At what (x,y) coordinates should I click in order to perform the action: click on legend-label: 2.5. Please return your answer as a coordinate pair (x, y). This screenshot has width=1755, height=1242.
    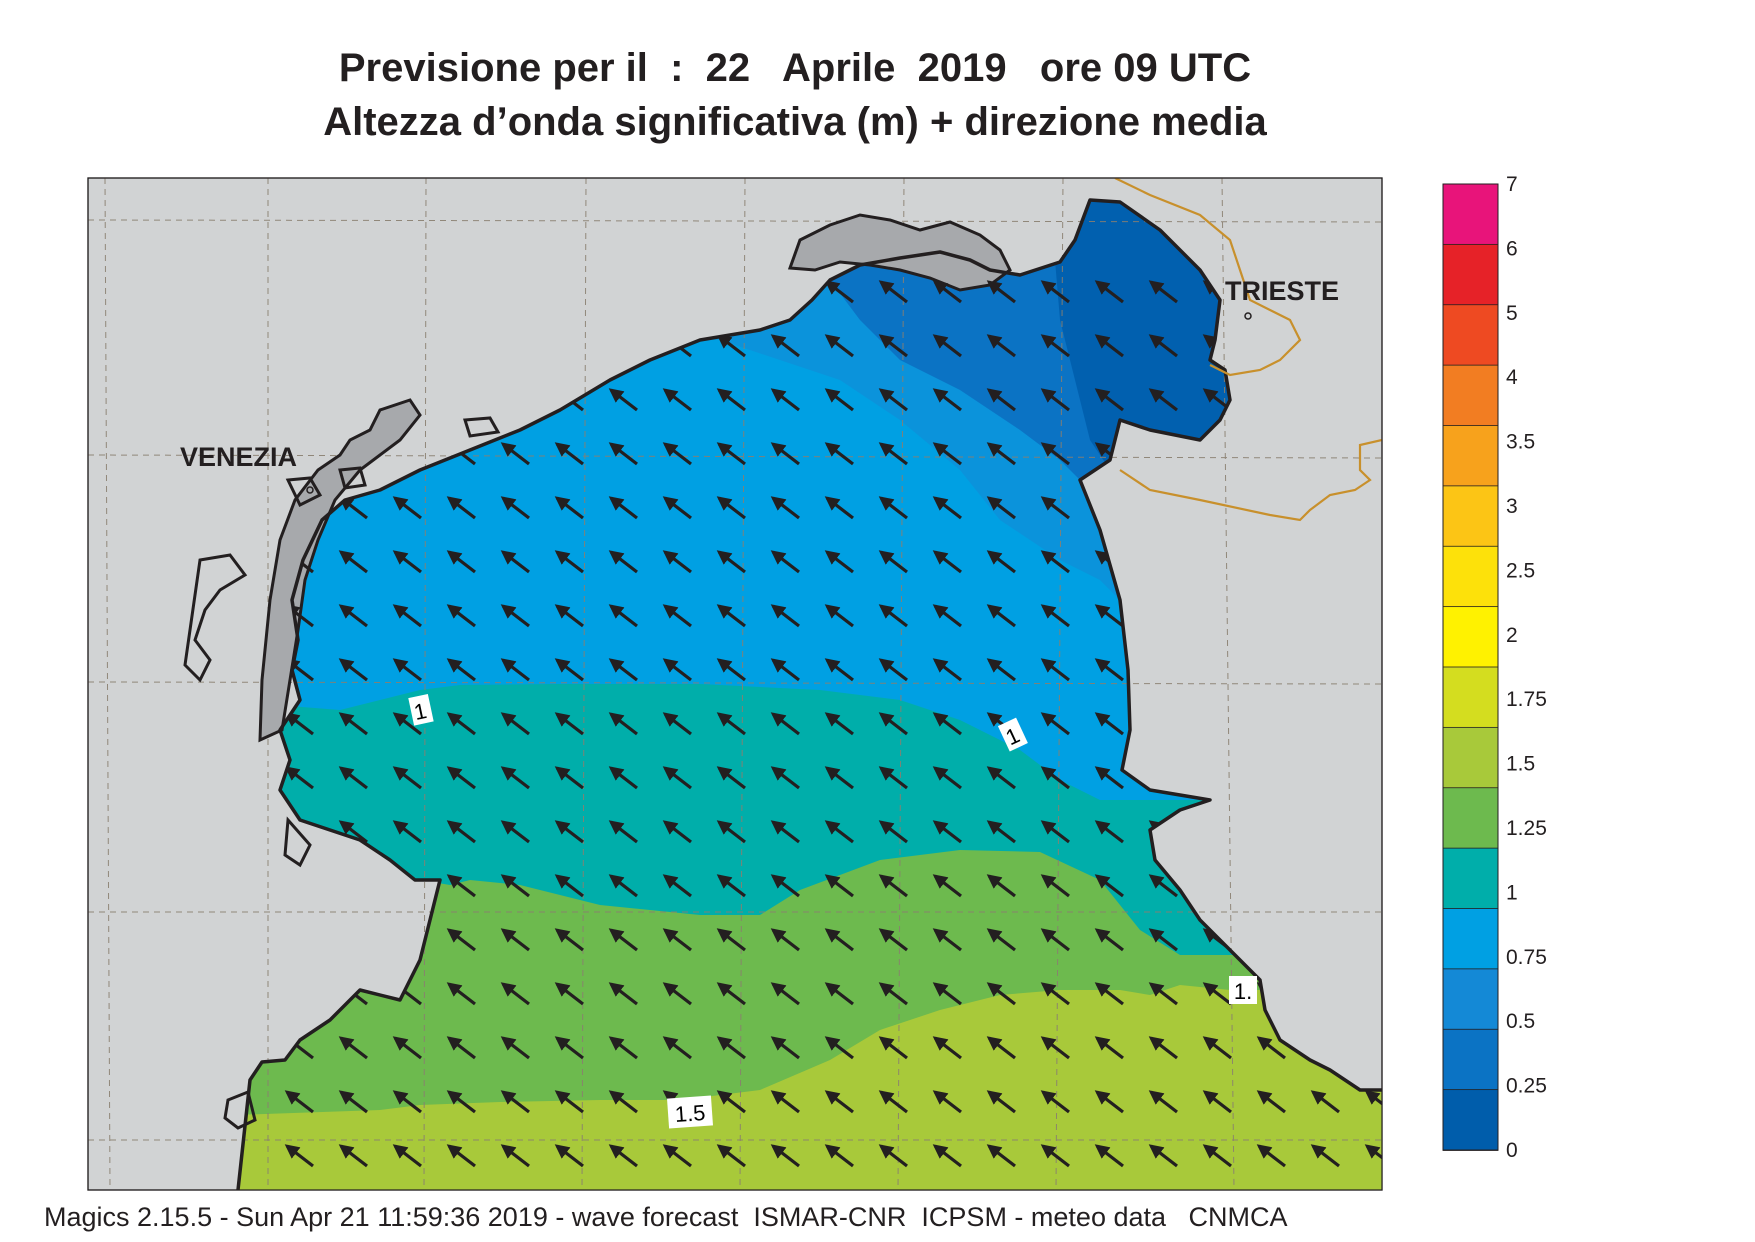
    Looking at the image, I should click on (1520, 570).